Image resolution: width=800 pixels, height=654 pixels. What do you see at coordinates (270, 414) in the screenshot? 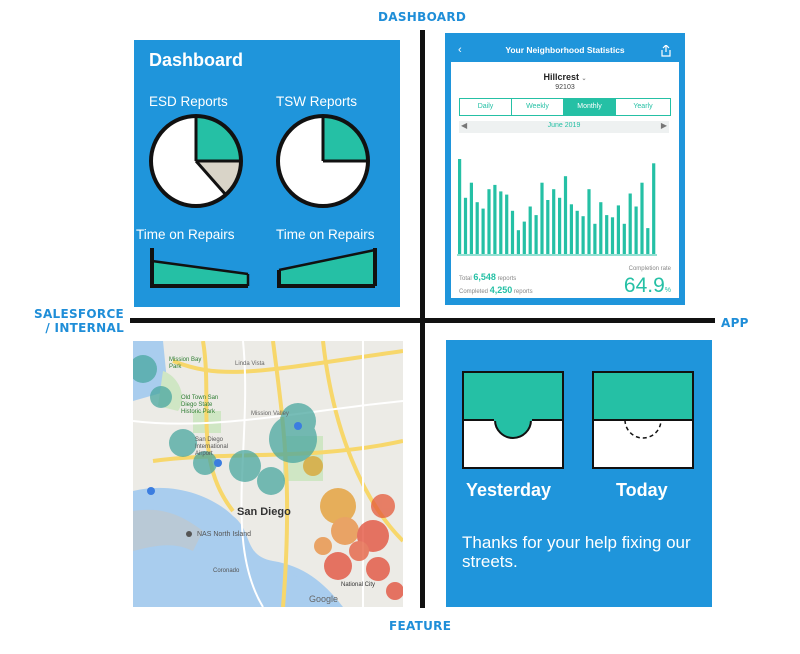
I see `map-place-label: Mission Valley` at bounding box center [270, 414].